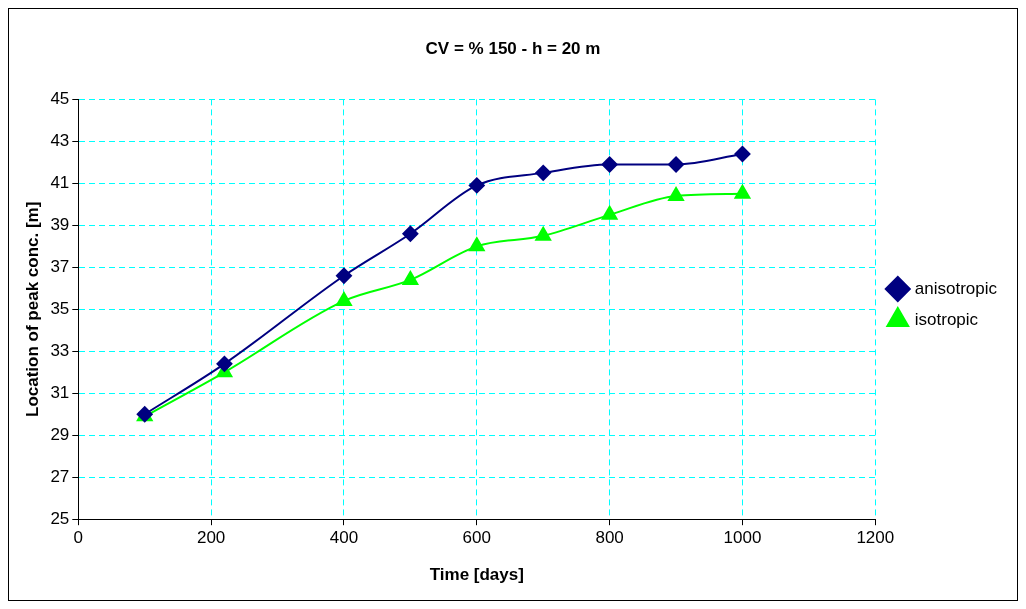  I want to click on y-tick-label: 43, so click(60, 141).